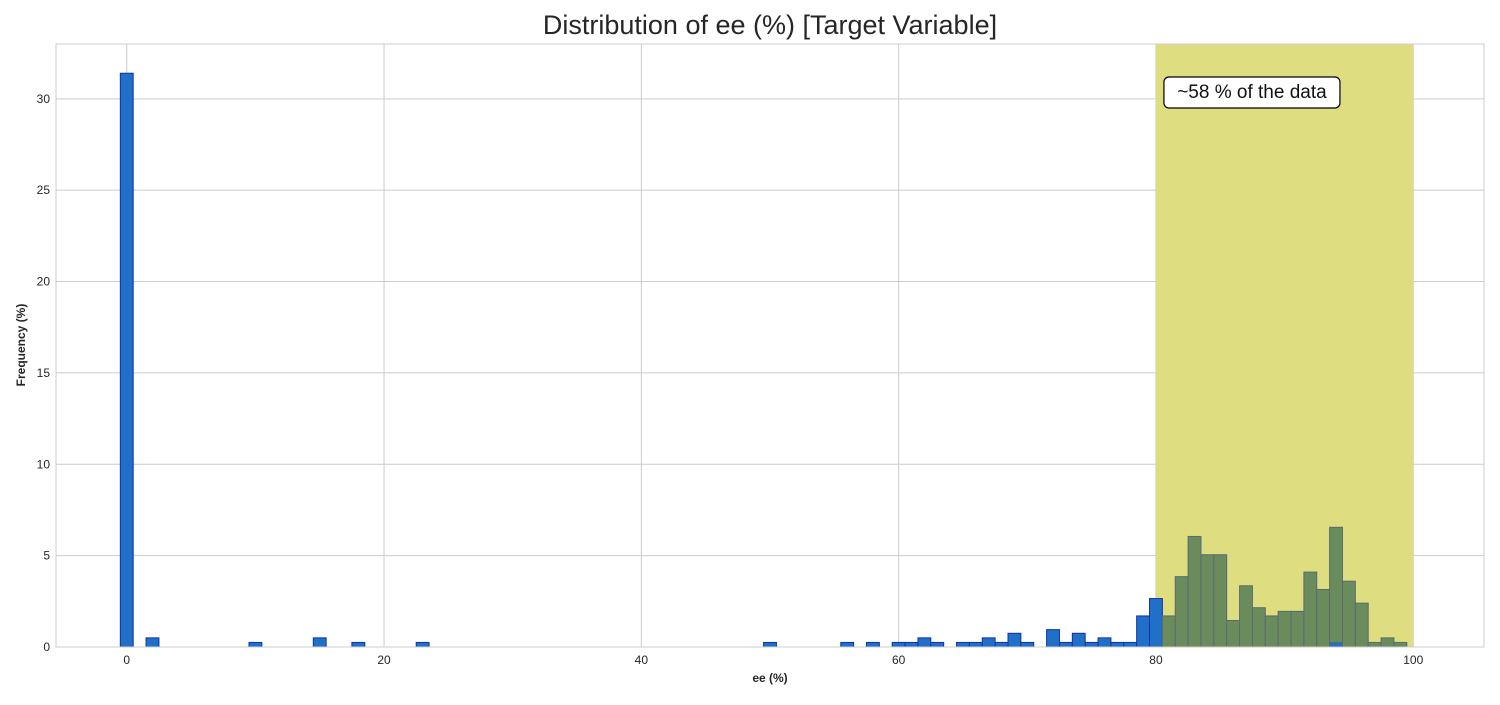 This screenshot has height=705, width=1500. I want to click on y-tick-label: 0, so click(46, 647).